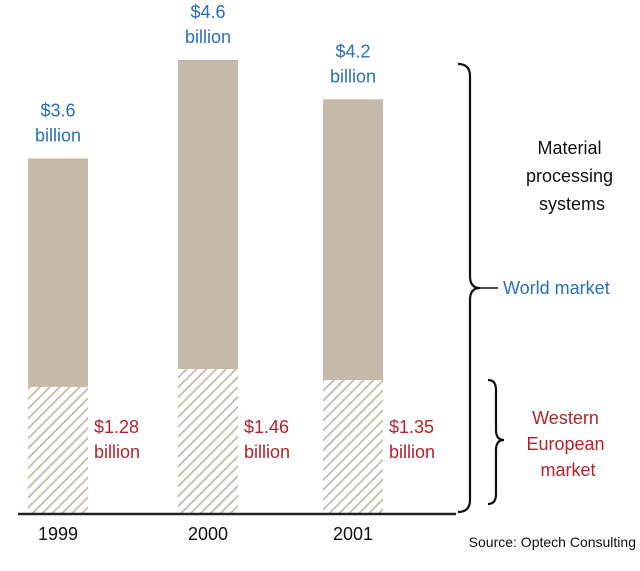  Describe the element at coordinates (556, 288) in the screenshot. I see `world-market-label: World market` at that location.